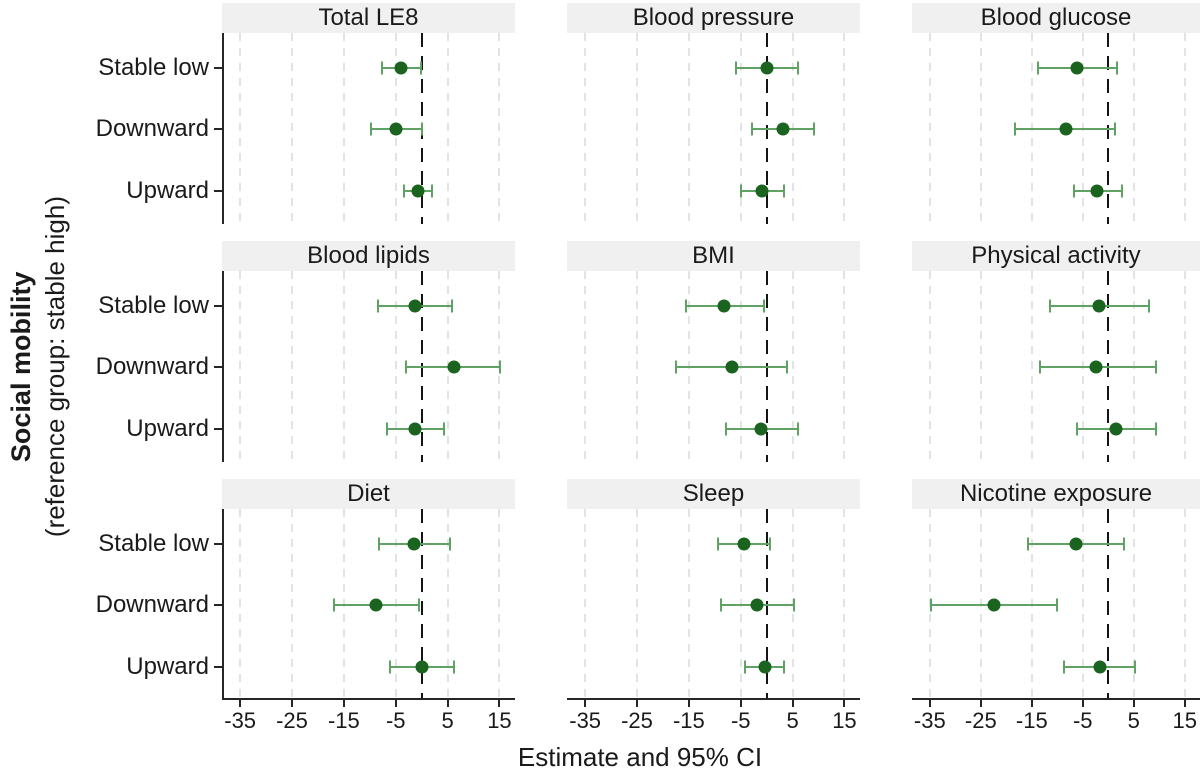 This screenshot has width=1200, height=779. Describe the element at coordinates (713, 351) in the screenshot. I see `panel-bmi: BMI` at that location.